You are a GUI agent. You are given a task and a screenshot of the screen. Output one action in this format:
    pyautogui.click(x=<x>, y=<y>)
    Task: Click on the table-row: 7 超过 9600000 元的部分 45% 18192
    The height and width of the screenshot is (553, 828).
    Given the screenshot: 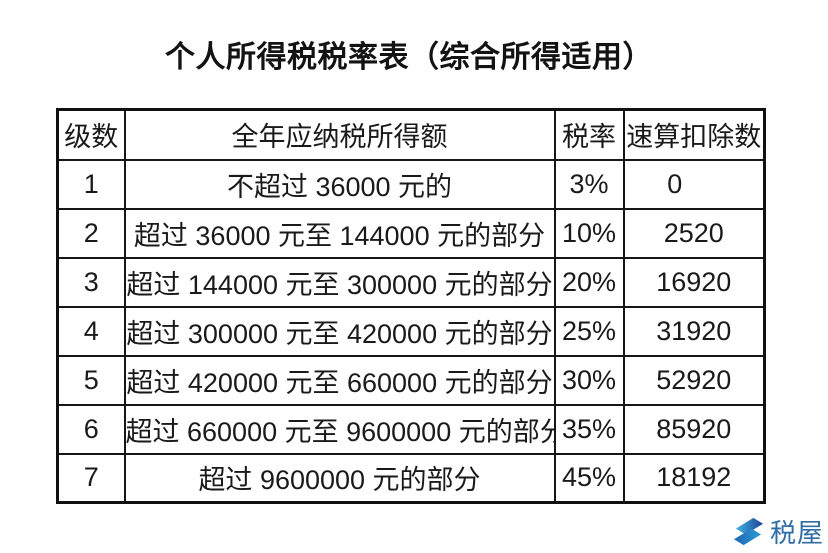 What is the action you would take?
    pyautogui.click(x=411, y=478)
    